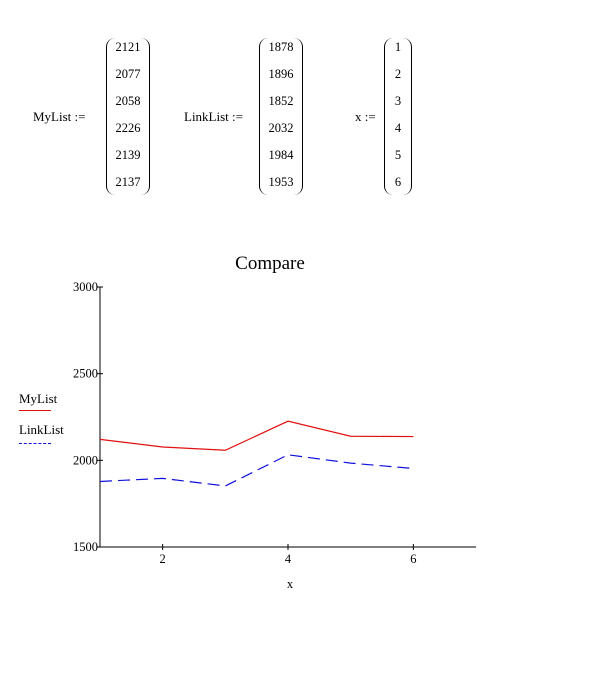  Describe the element at coordinates (281, 155) in the screenshot. I see `linklist-cell: 1984` at that location.